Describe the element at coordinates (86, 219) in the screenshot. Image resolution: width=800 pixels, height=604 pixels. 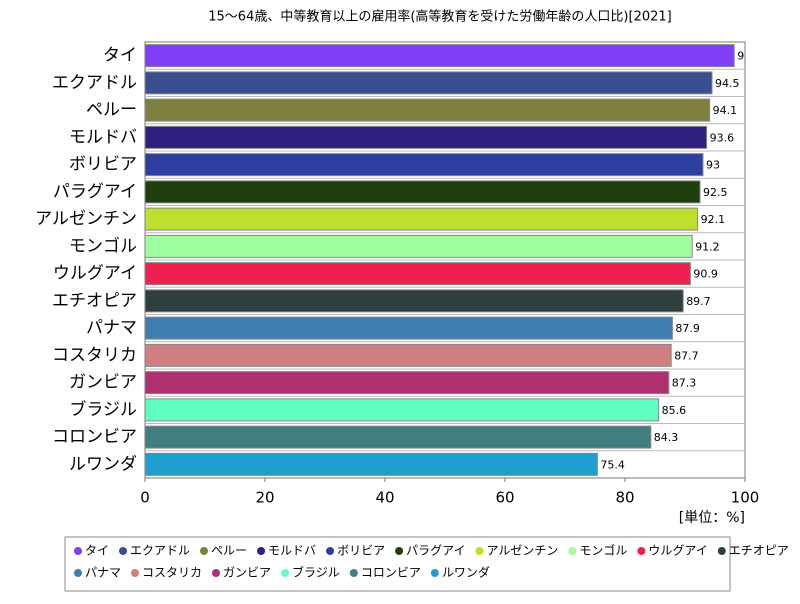
I see `y-tick-label: アルゼンチン` at that location.